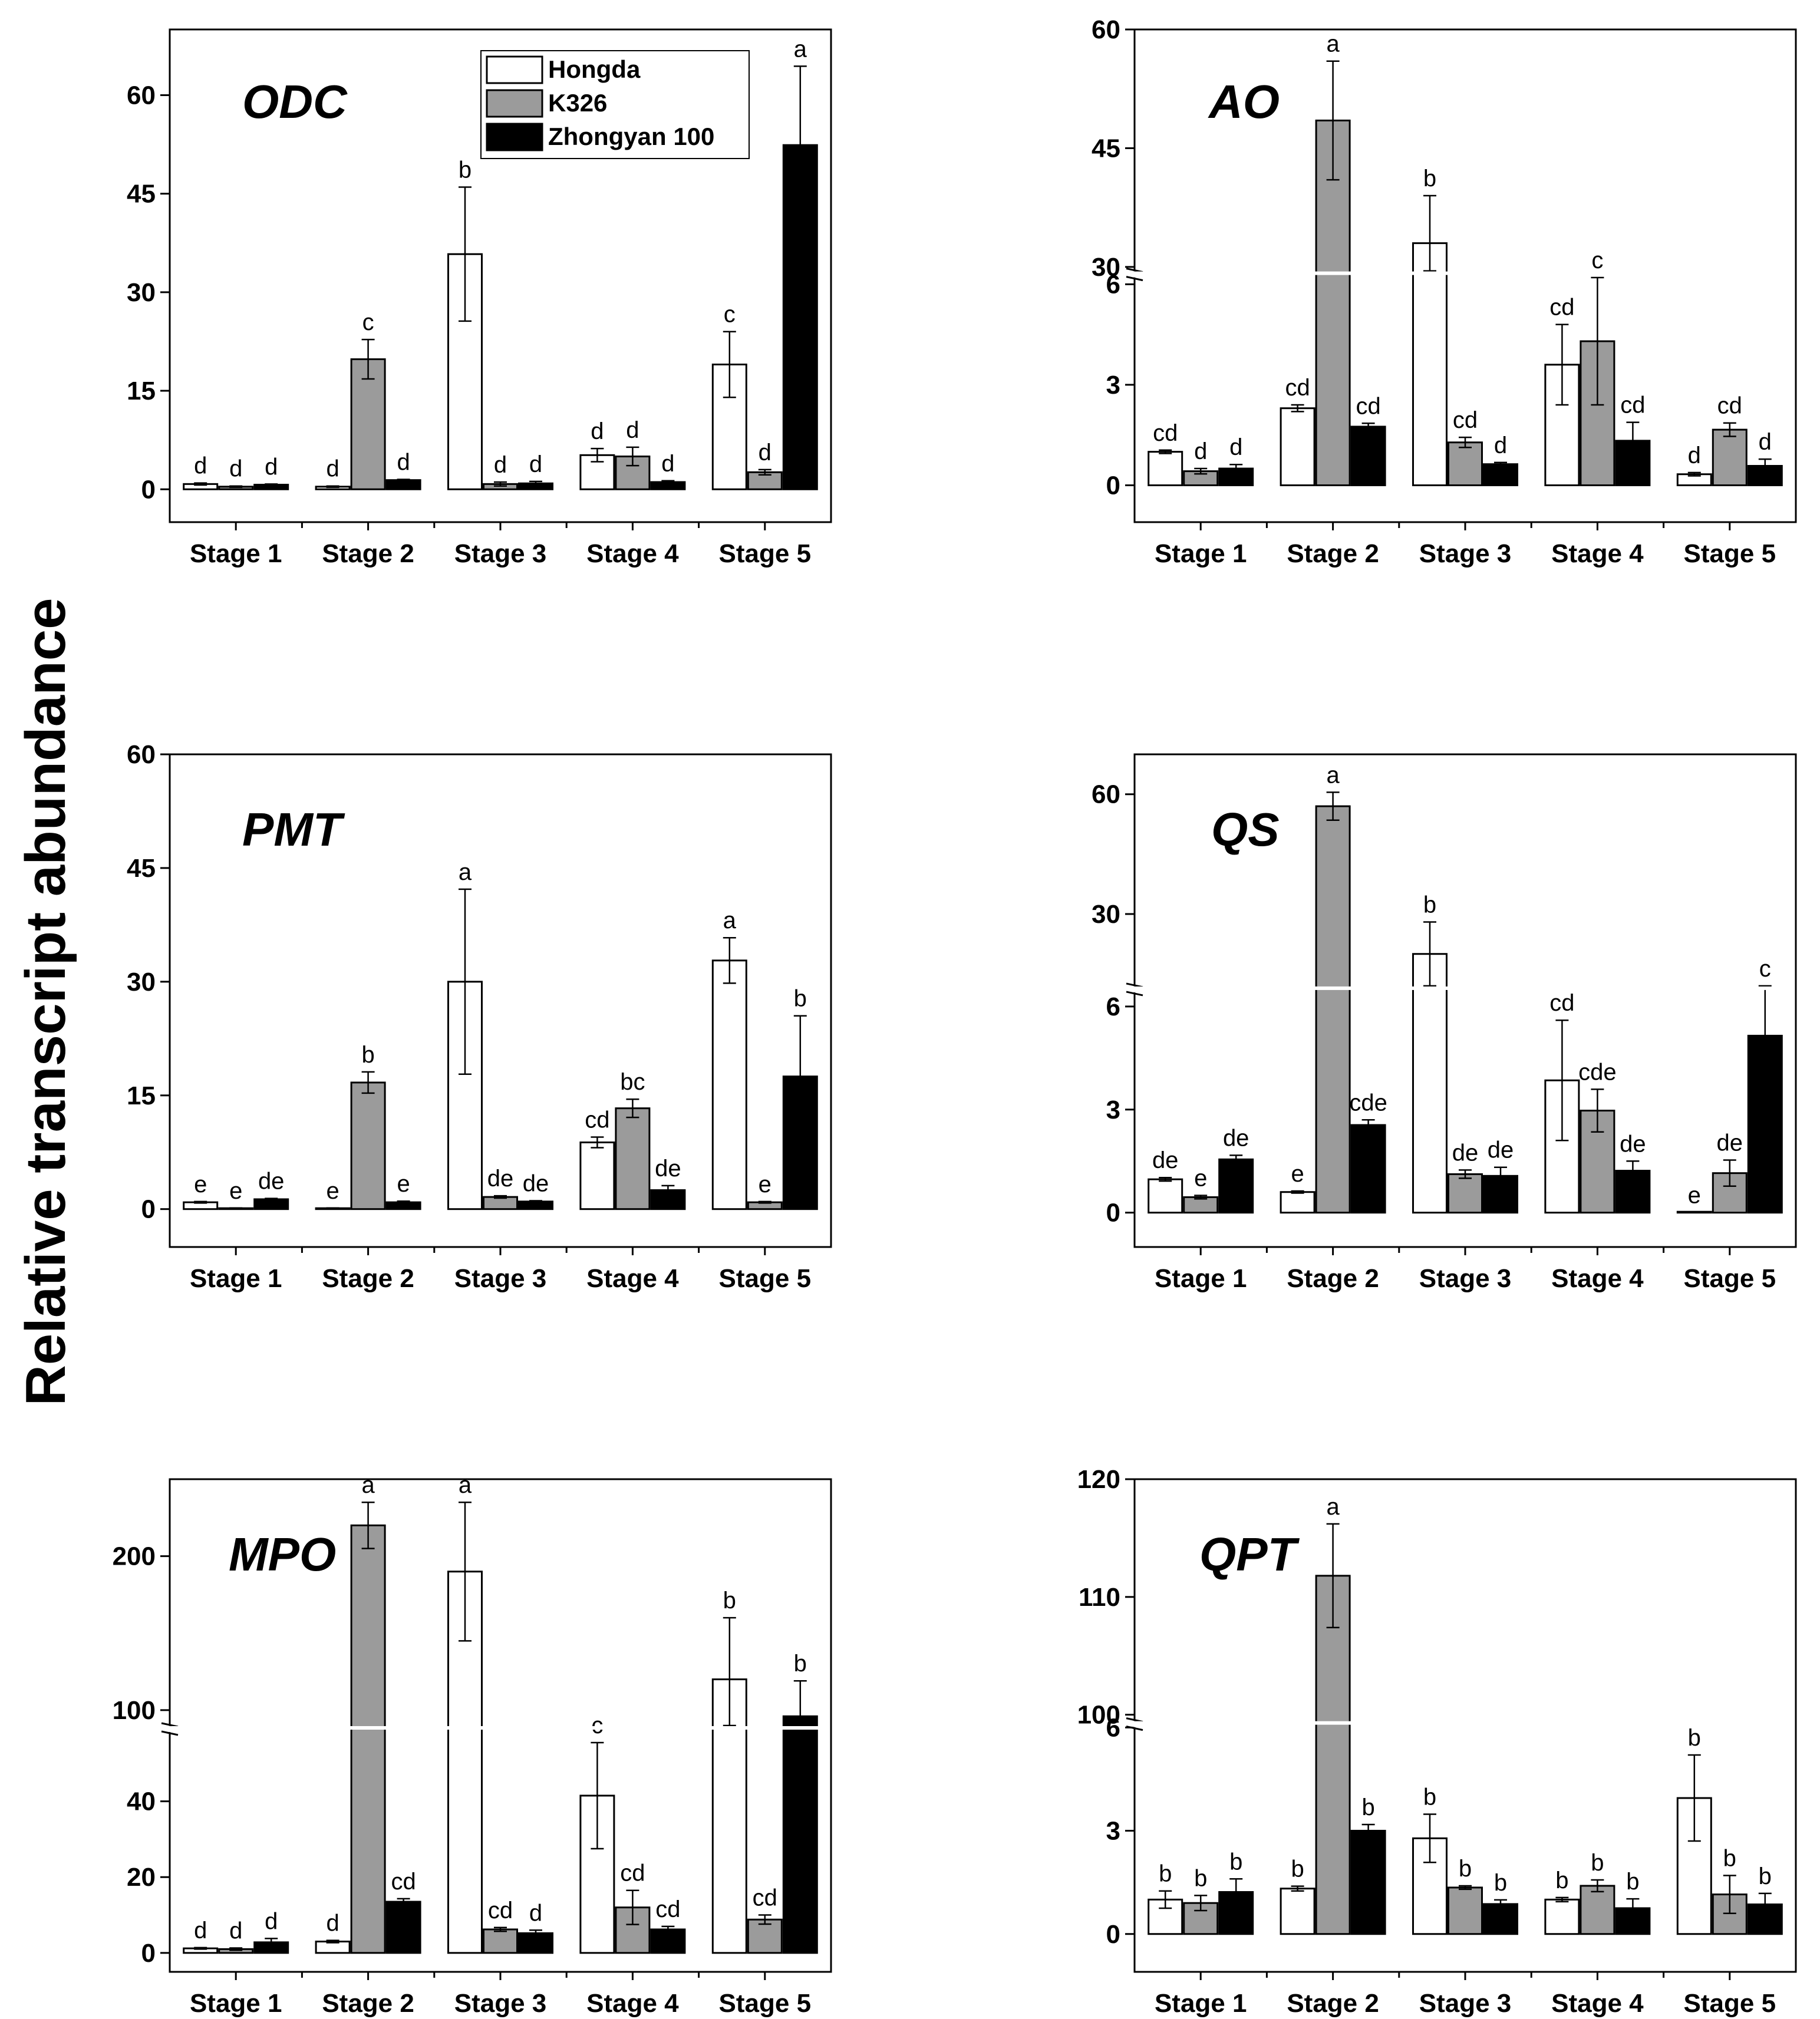  What do you see at coordinates (141, 1877) in the screenshot?
I see `y-tick-label: 20` at bounding box center [141, 1877].